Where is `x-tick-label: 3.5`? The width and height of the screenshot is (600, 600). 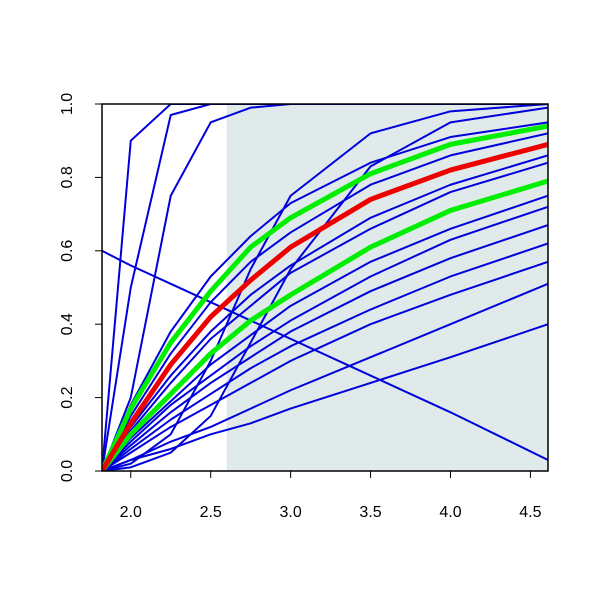
x-tick-label: 3.5 is located at coordinates (370, 512).